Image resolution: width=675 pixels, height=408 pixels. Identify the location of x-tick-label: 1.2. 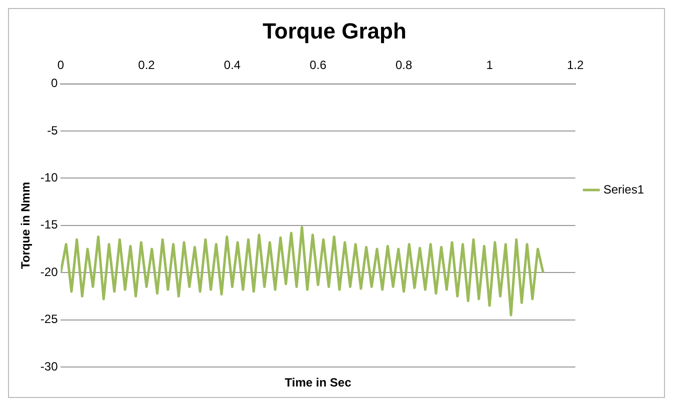
(575, 65).